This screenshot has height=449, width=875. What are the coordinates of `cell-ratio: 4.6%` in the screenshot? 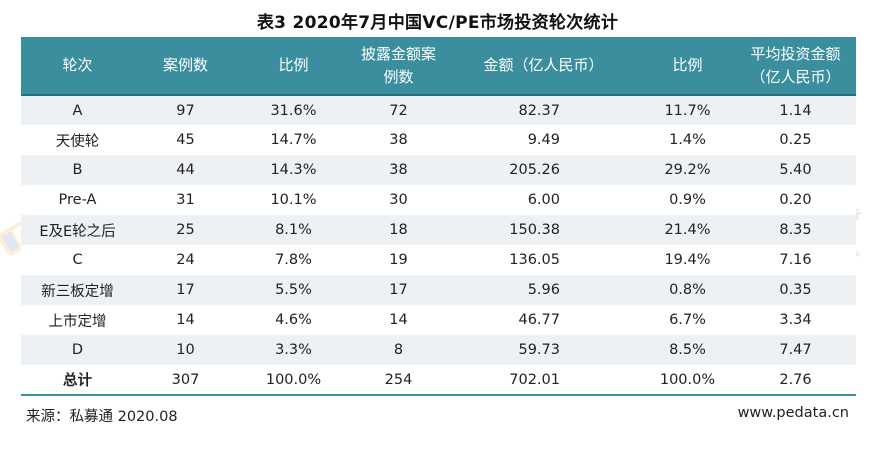 It's located at (293, 320).